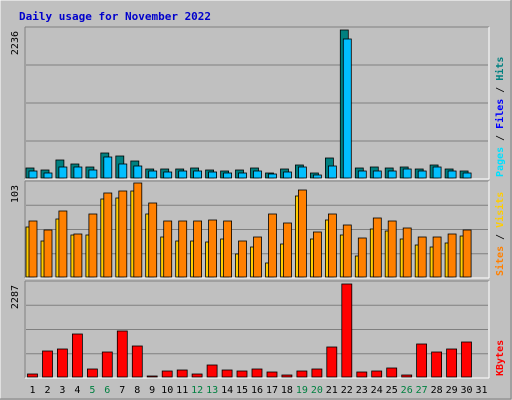 This screenshot has height=400, width=512. What do you see at coordinates (437, 390) in the screenshot?
I see `x-tick-label: 28` at bounding box center [437, 390].